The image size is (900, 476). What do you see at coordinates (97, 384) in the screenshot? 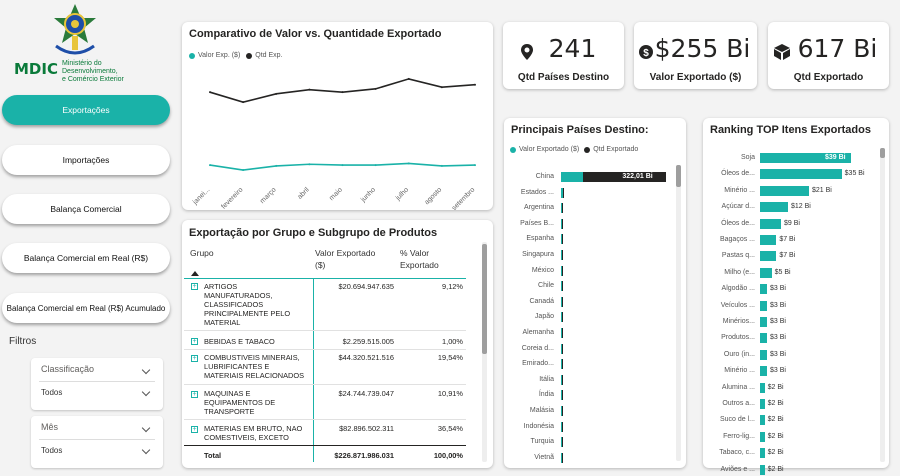
I see `filter-classificacao: Classificação Todos` at bounding box center [97, 384].